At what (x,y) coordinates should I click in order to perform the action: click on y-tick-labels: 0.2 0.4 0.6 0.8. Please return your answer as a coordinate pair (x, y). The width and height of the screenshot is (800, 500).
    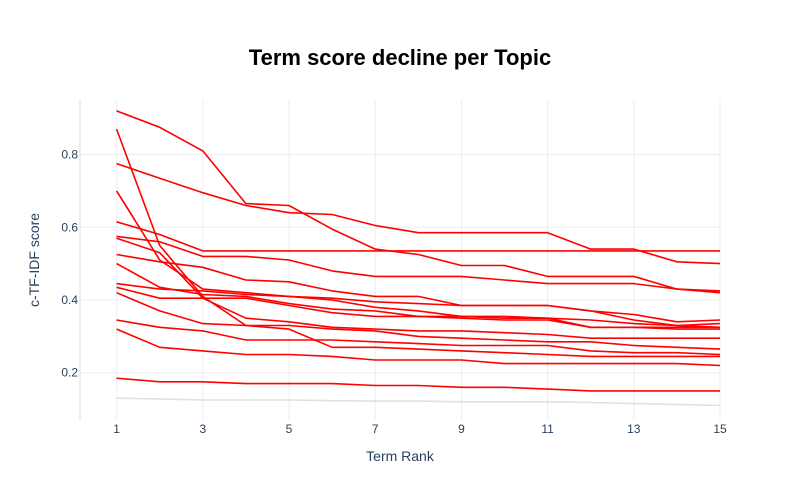
    Looking at the image, I should click on (69, 264).